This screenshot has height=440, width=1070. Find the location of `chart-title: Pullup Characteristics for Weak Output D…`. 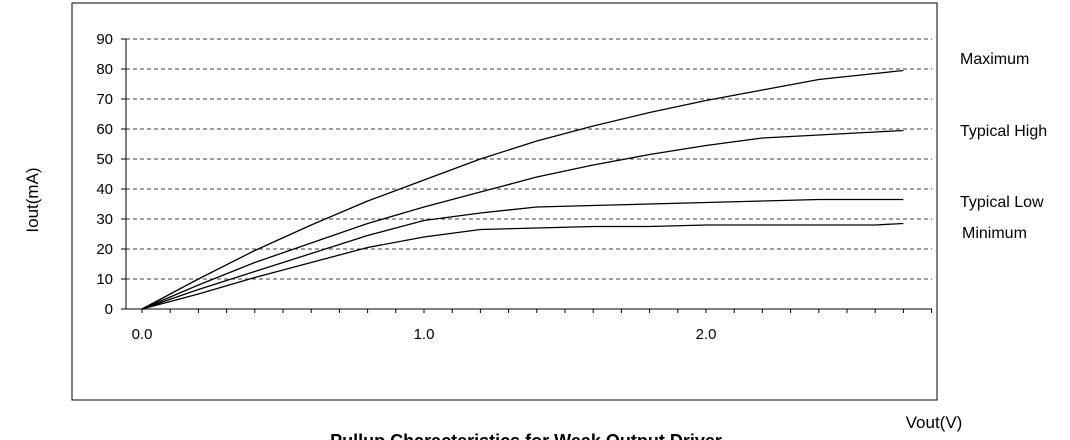

chart-title: Pullup Characteristics for Weak Output D… is located at coordinates (526, 435).